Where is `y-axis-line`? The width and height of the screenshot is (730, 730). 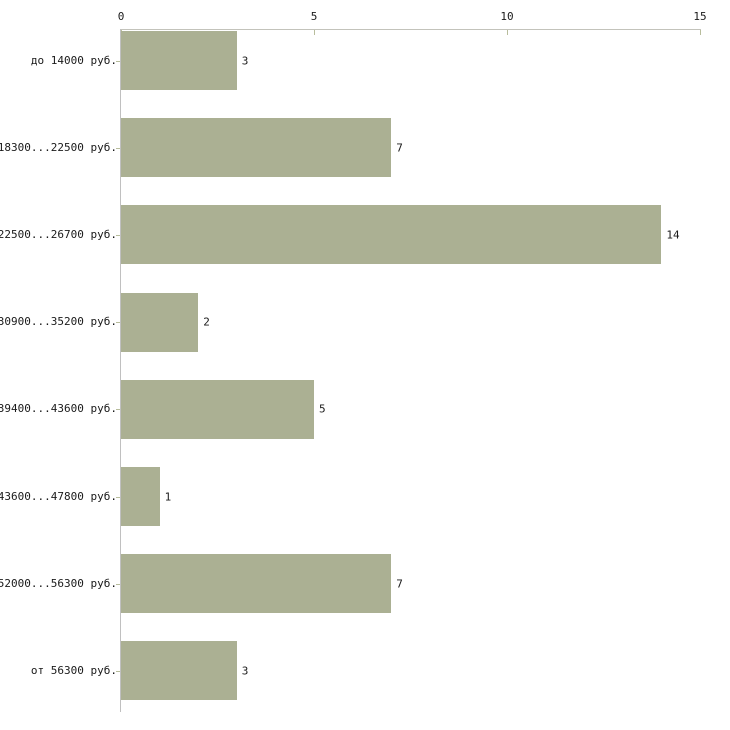 y-axis-line is located at coordinates (120, 370).